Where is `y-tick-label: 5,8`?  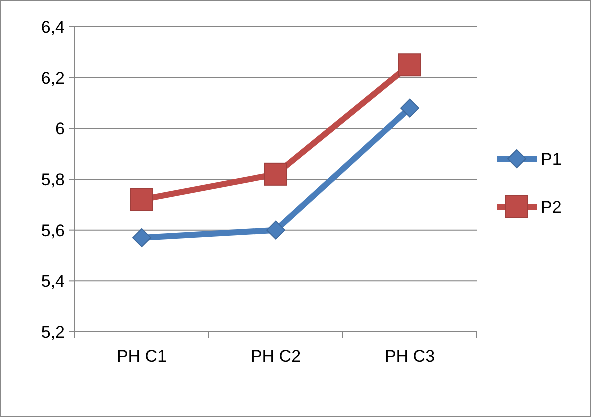
y-tick-label: 5,8 is located at coordinates (53, 180).